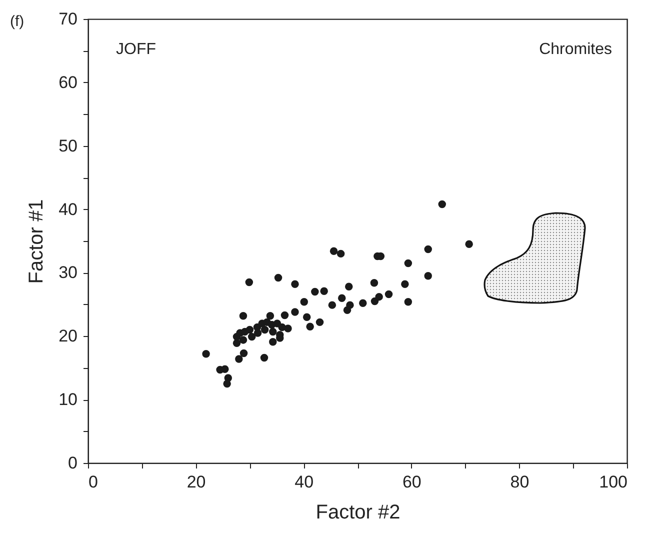 The width and height of the screenshot is (670, 542). I want to click on y-tick-label: 0, so click(73, 463).